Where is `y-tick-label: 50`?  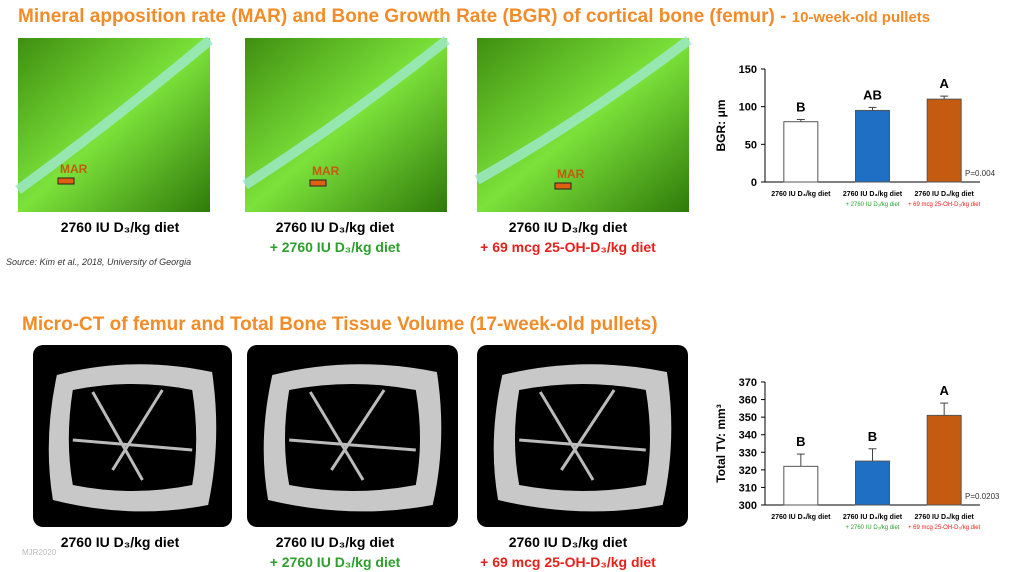 y-tick-label: 50 is located at coordinates (751, 145).